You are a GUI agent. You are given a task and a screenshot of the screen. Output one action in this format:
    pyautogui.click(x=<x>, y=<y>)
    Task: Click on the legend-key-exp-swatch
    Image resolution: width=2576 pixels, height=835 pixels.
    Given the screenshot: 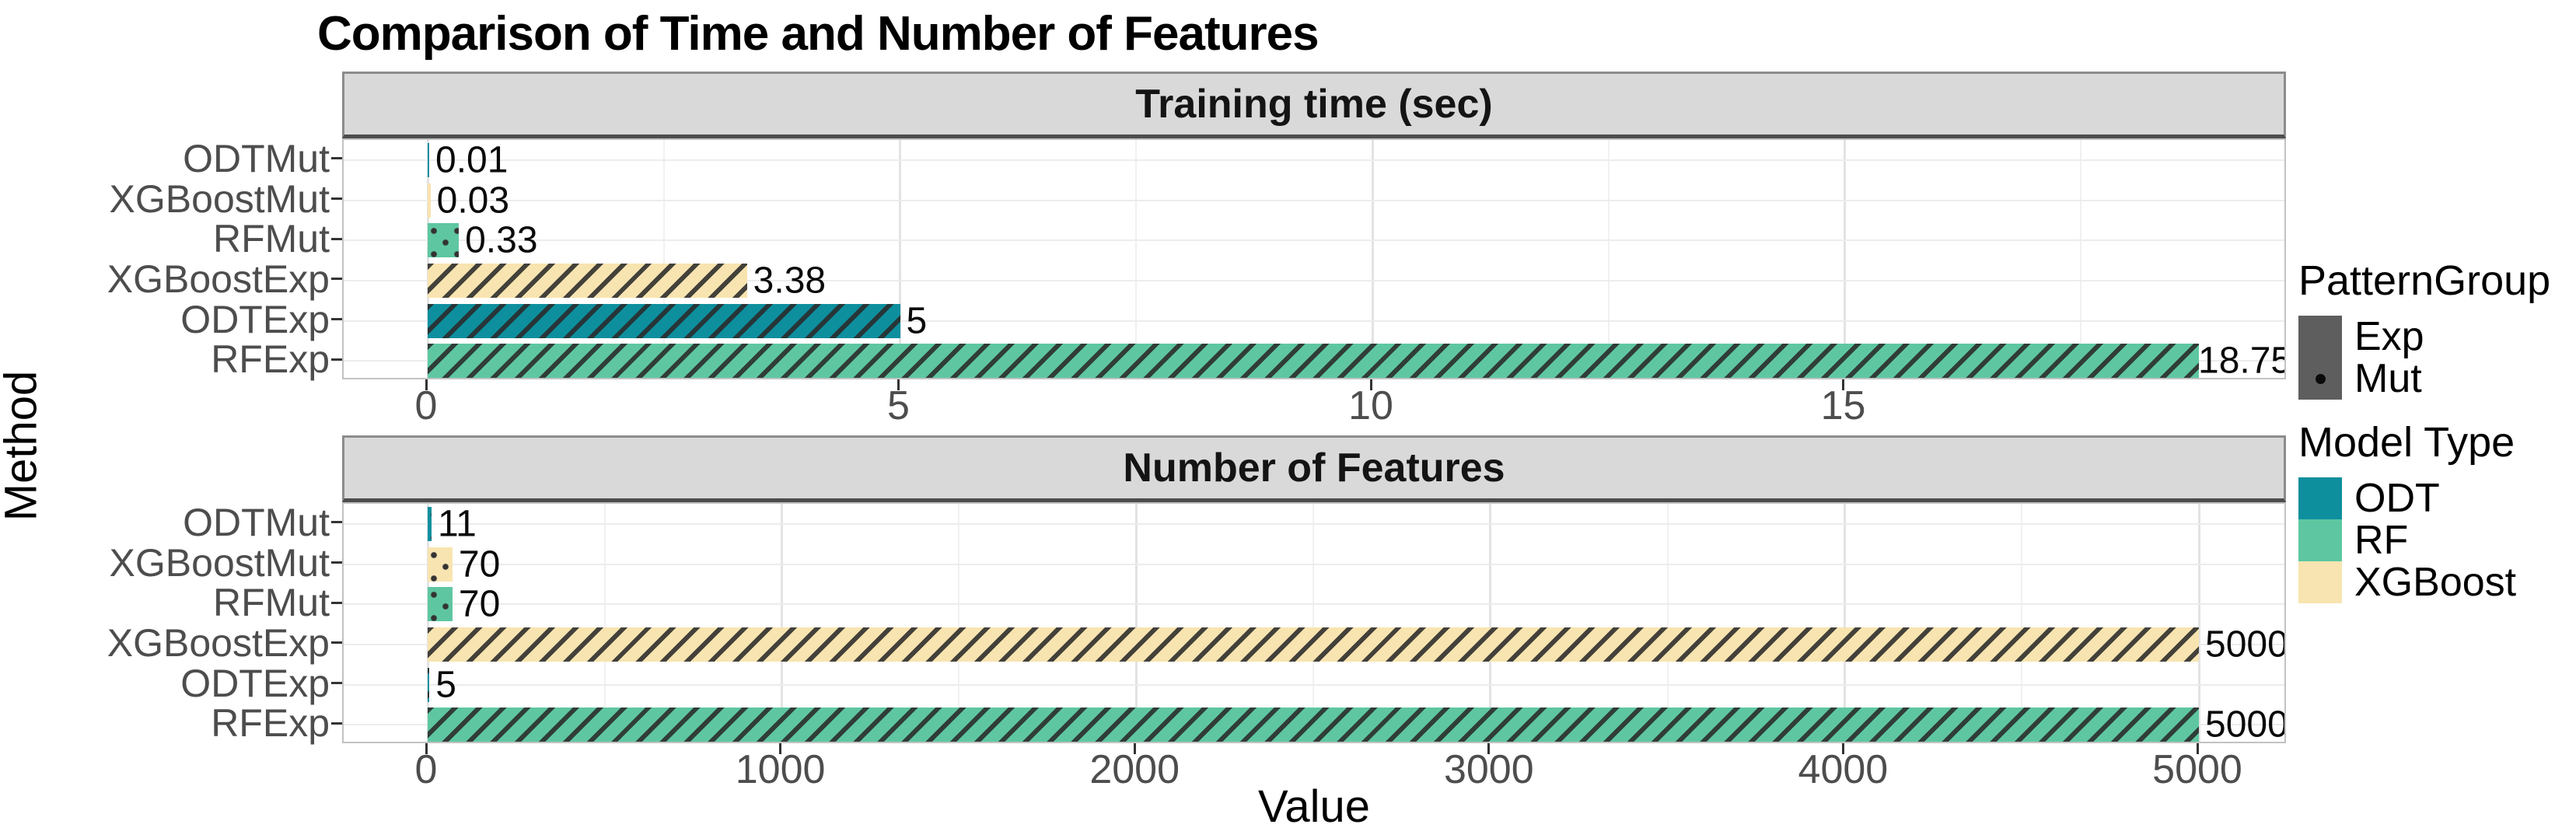 What is the action you would take?
    pyautogui.click(x=2320, y=337)
    